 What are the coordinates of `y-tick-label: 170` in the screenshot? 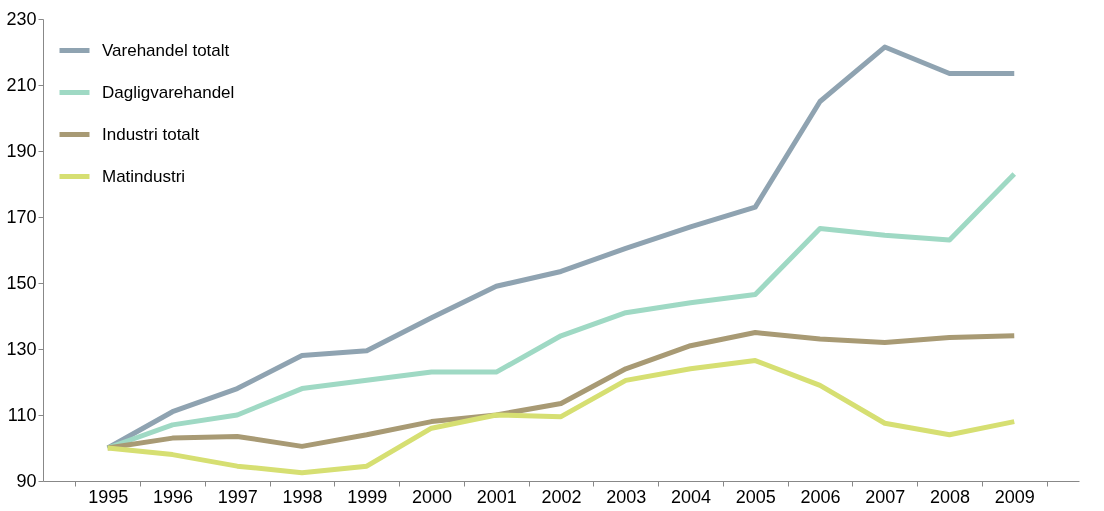 It's located at (21, 216).